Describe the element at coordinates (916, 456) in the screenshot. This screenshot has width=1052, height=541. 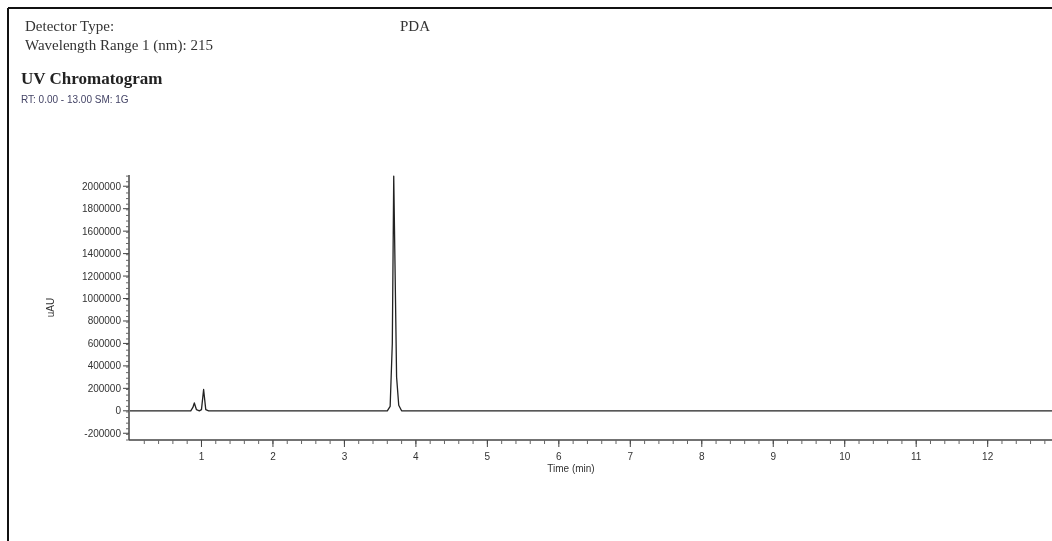
I see `x-tick-label: 11` at that location.